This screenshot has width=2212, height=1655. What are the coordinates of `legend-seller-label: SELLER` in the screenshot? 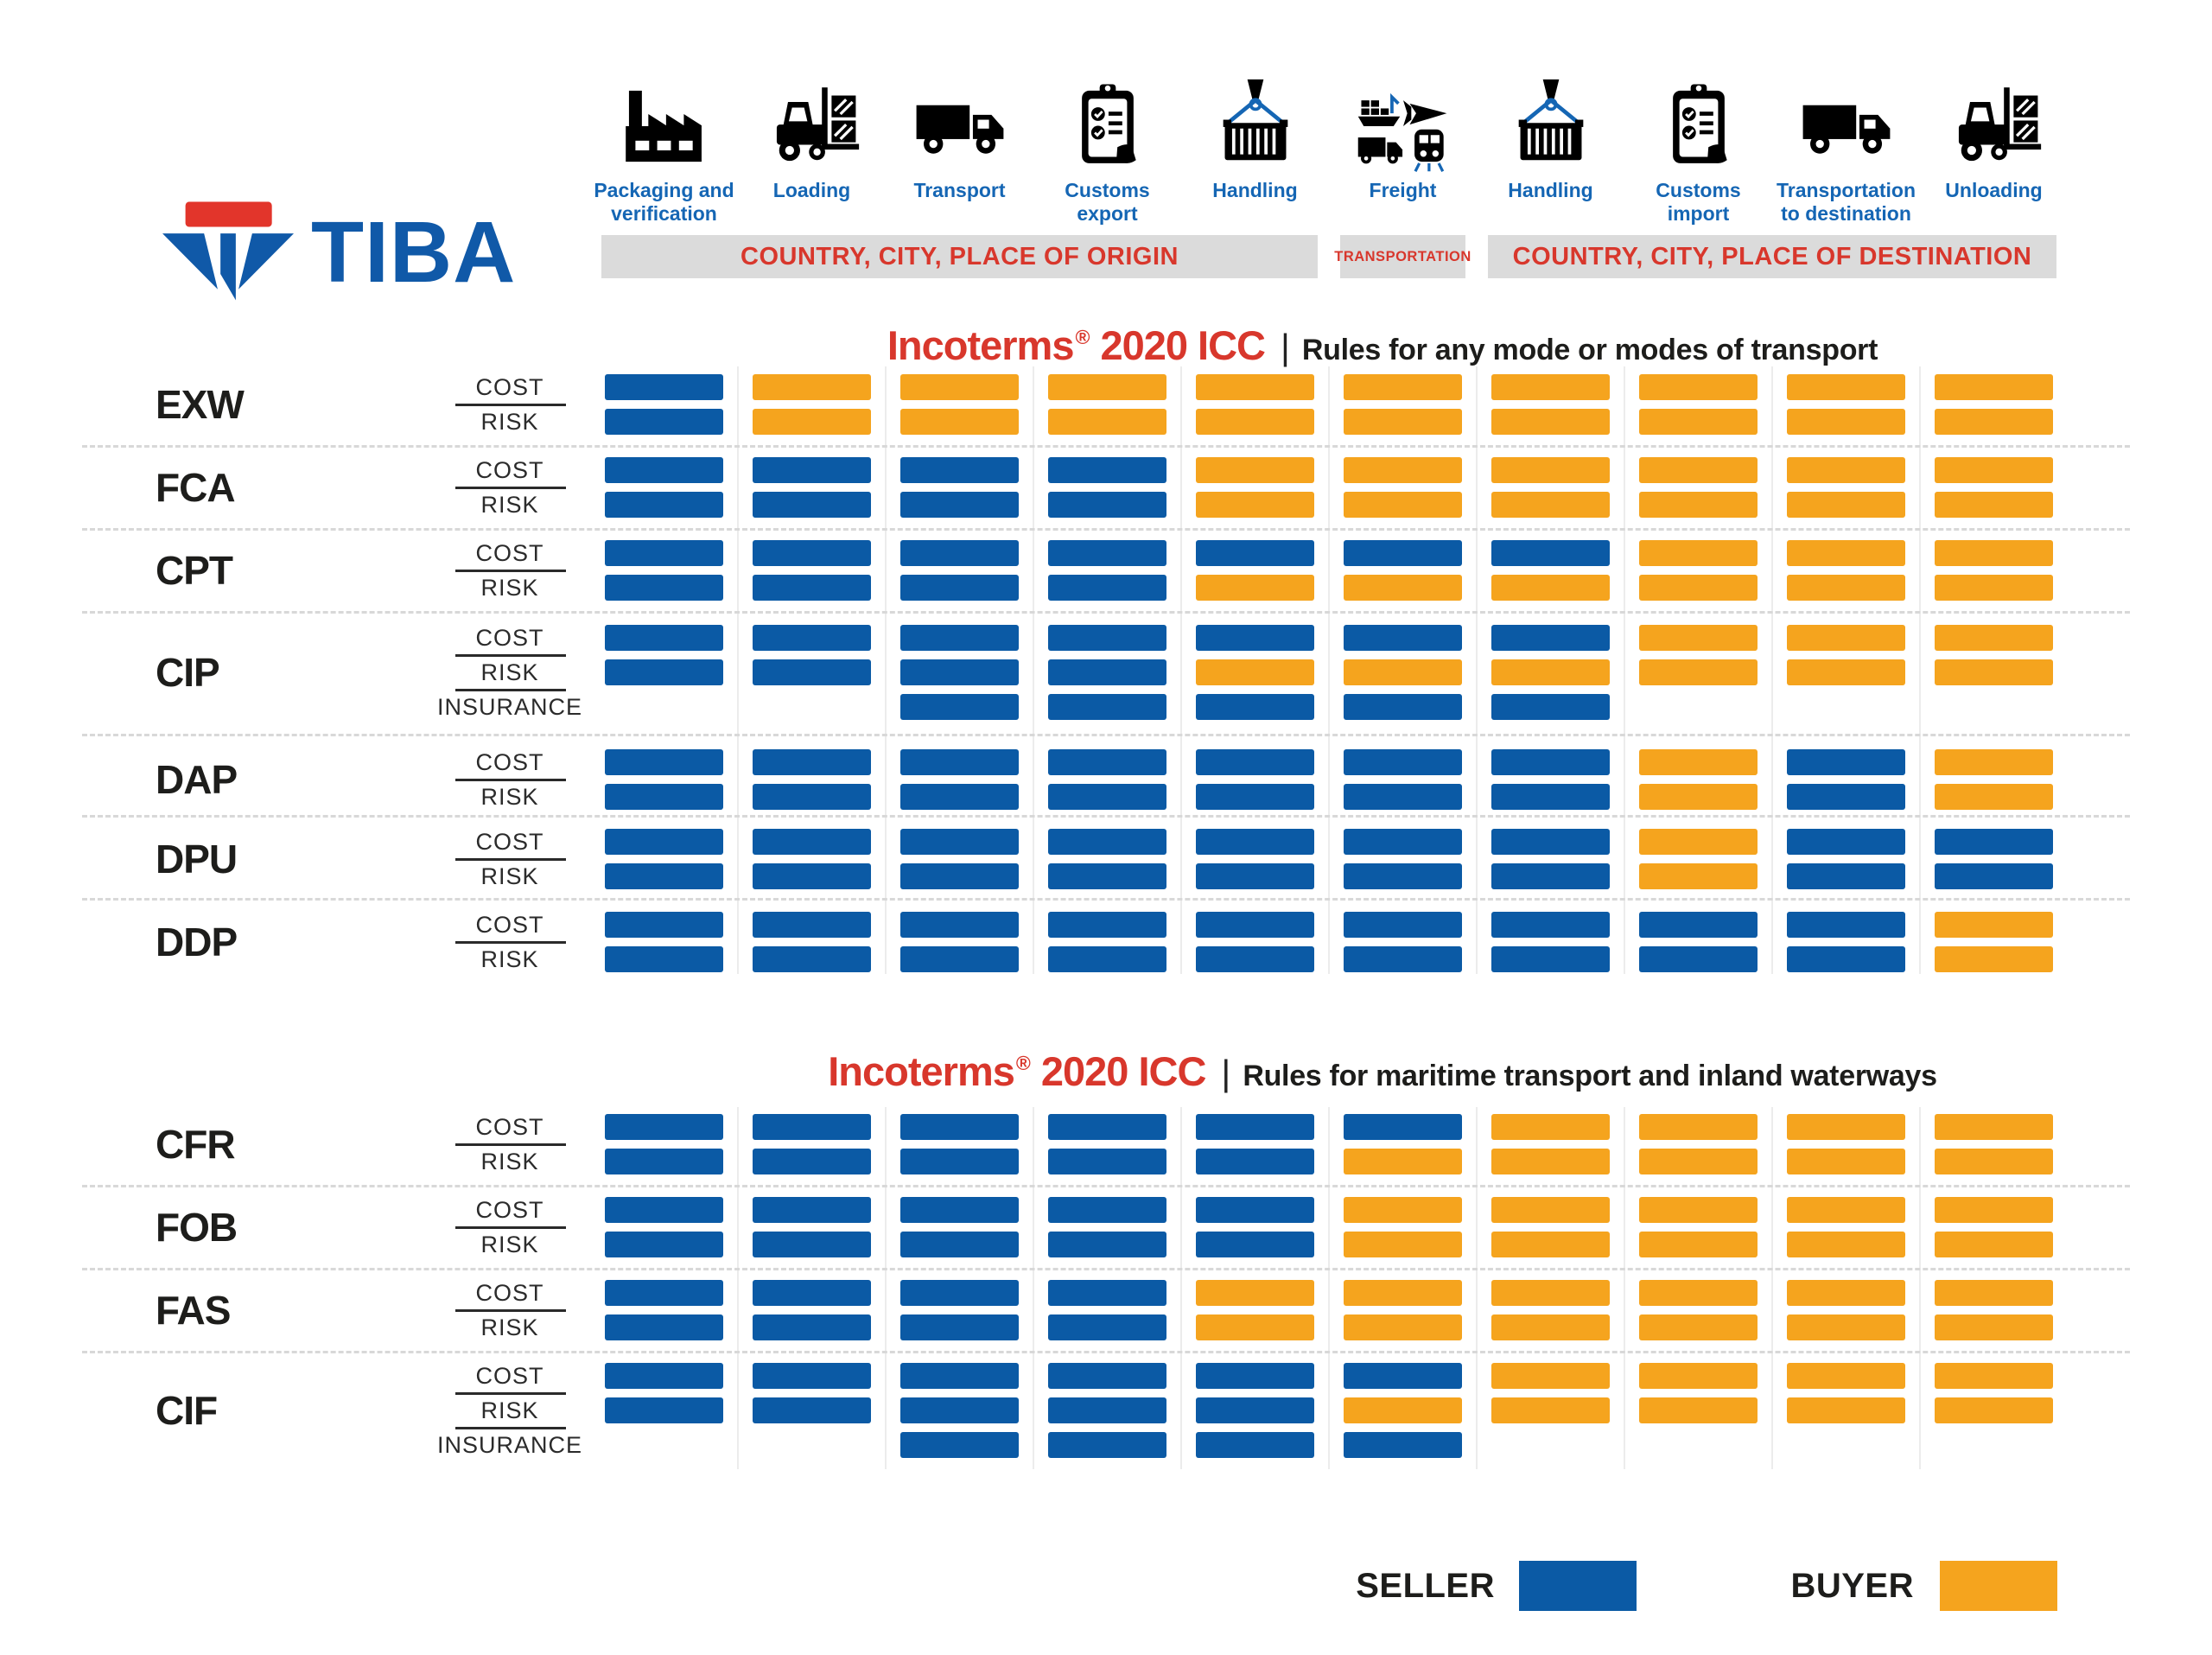 It's located at (1425, 1585).